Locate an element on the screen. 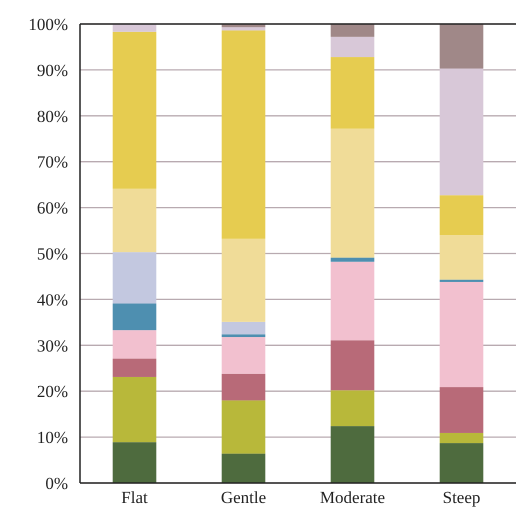  y-tick-label: 30% is located at coordinates (52, 346).